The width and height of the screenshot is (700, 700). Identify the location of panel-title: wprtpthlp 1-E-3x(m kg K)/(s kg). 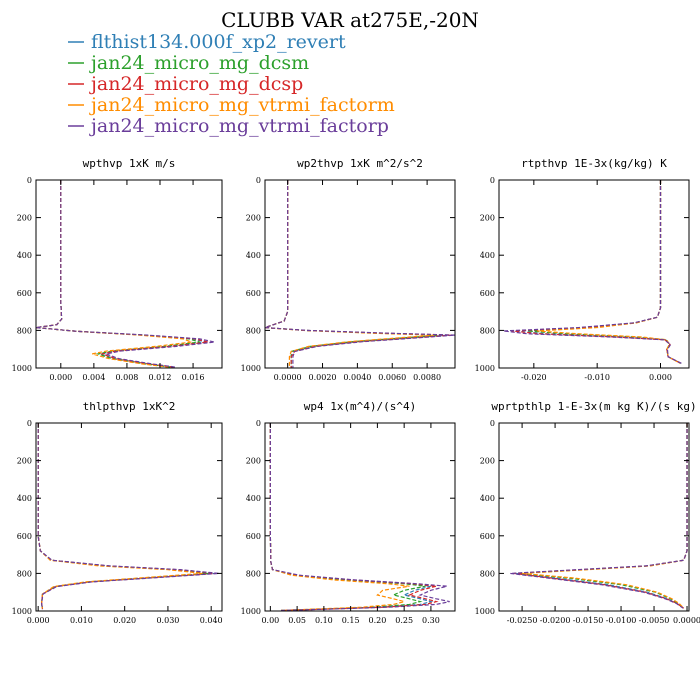
(593, 406).